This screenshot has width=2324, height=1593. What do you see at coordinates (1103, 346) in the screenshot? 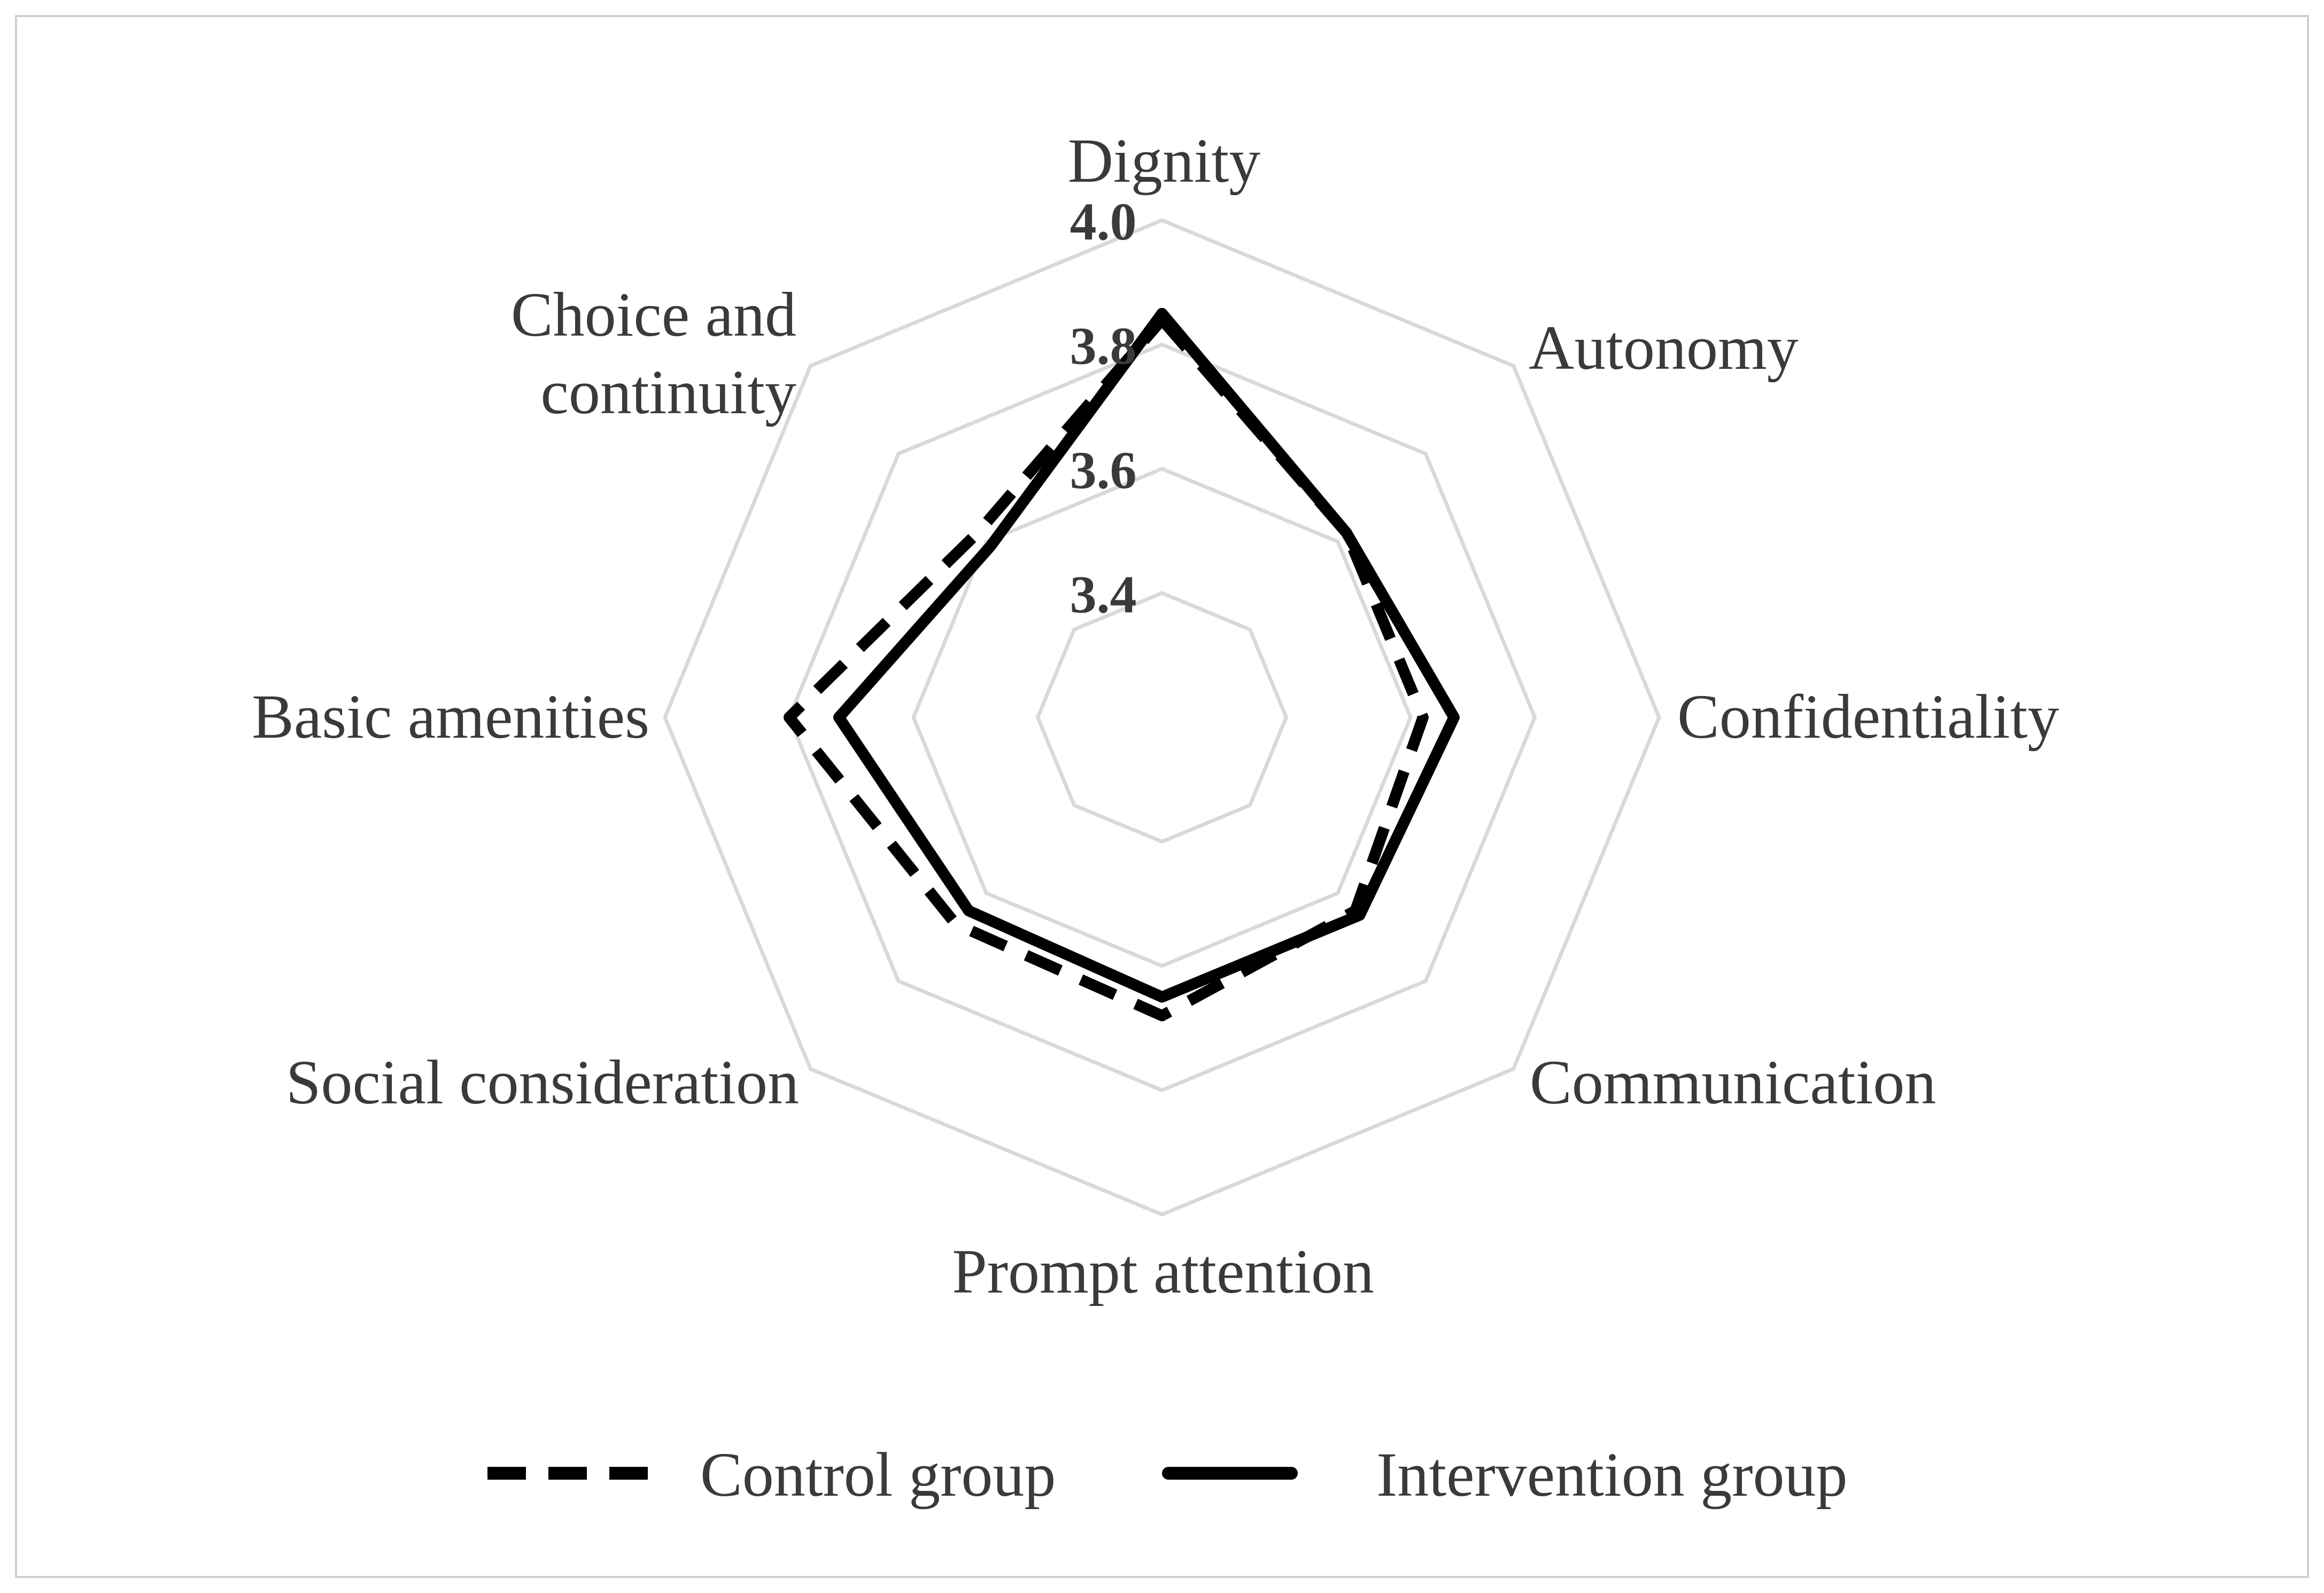
I see `tick-label-2: 3.8` at bounding box center [1103, 346].